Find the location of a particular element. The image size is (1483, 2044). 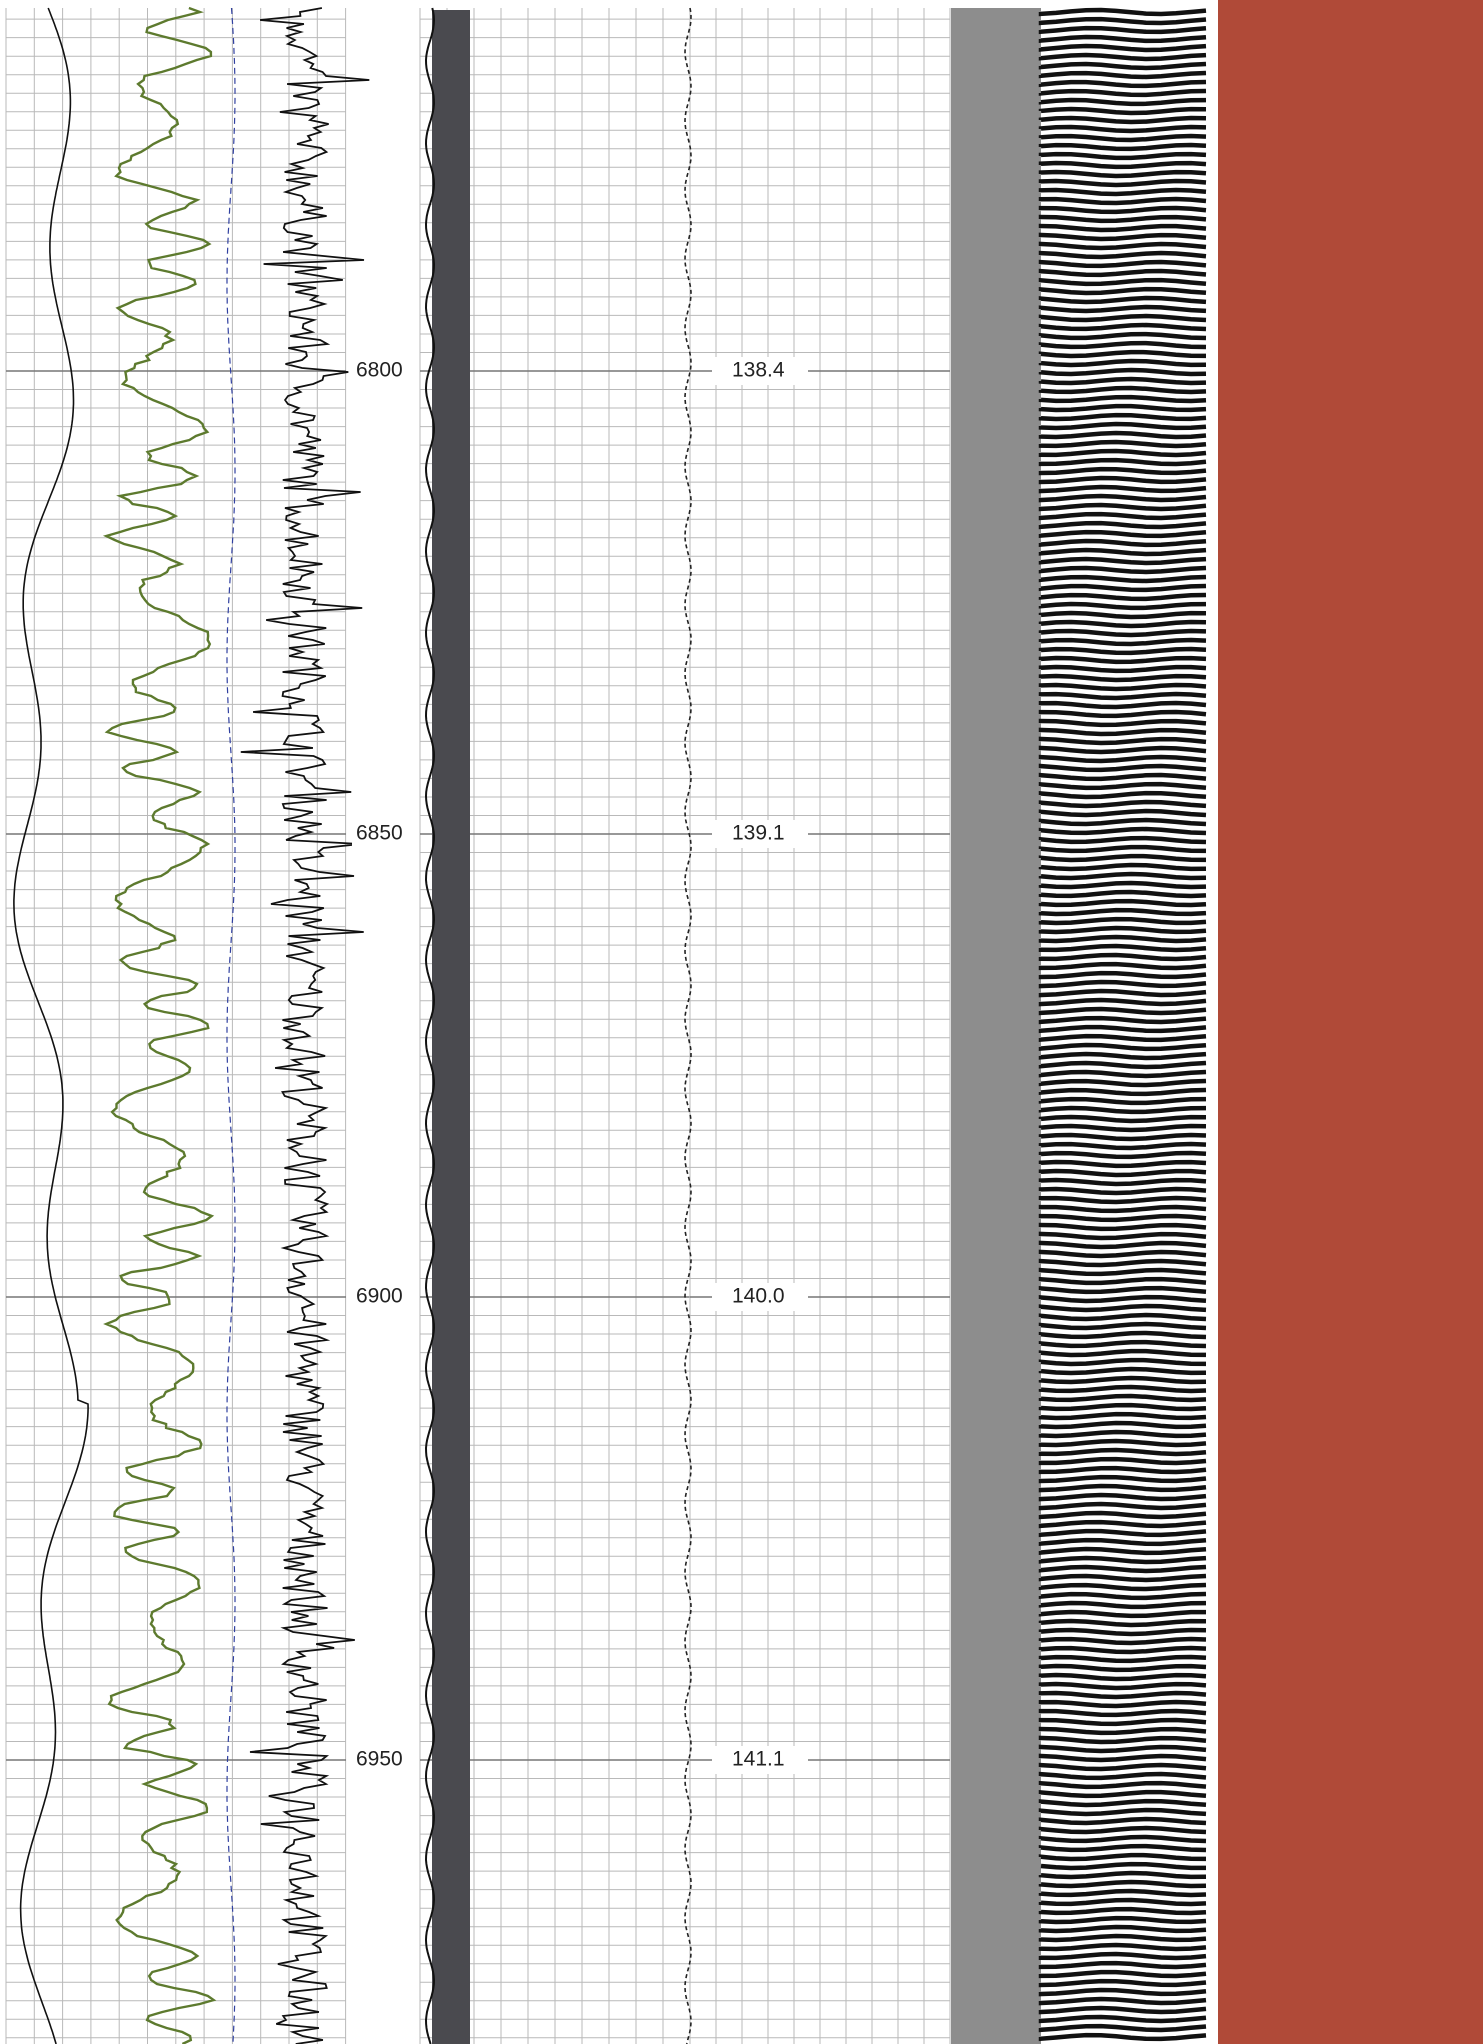

gamma-curve is located at coordinates (159, 1025).